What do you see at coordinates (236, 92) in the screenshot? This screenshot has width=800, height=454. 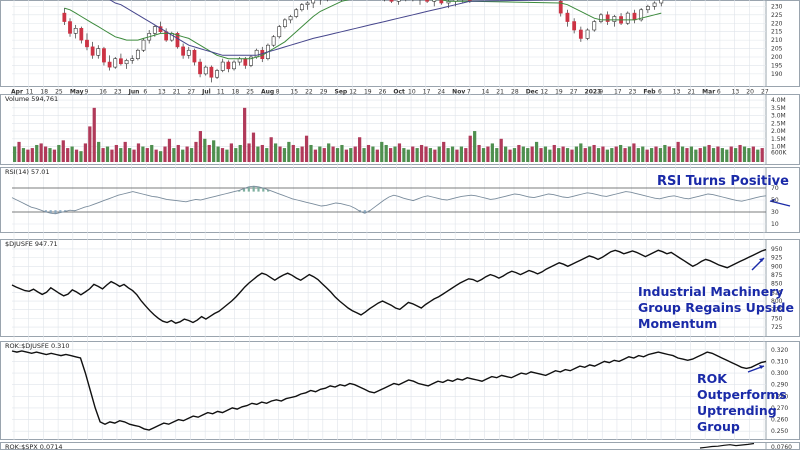 I see `date-tick-label: 18` at bounding box center [236, 92].